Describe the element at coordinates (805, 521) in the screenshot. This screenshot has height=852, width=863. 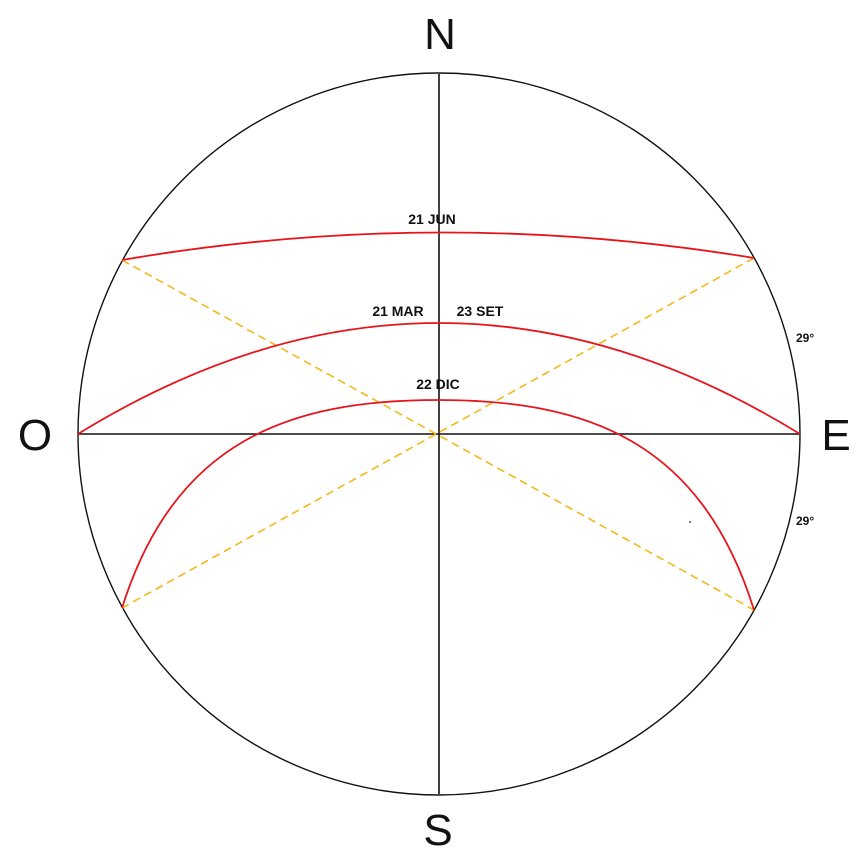
I see `angle-label-lower: 29°` at that location.